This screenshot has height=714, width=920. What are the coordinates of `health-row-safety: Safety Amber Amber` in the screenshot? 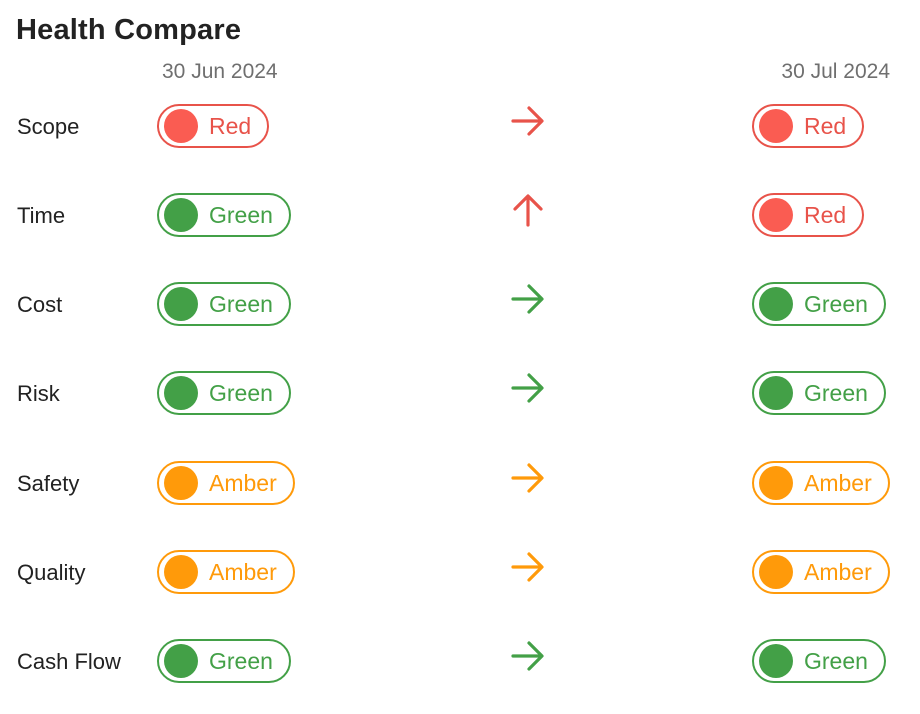 It's located at (460, 484).